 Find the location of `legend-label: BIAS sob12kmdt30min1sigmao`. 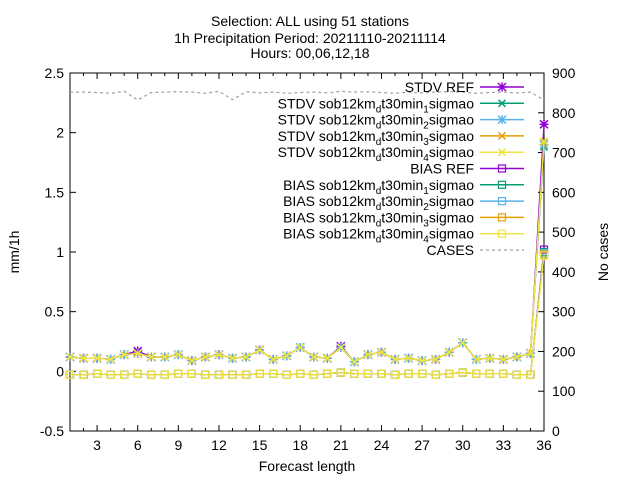

legend-label: BIAS sob12kmdt30min1sigmao is located at coordinates (378, 187).